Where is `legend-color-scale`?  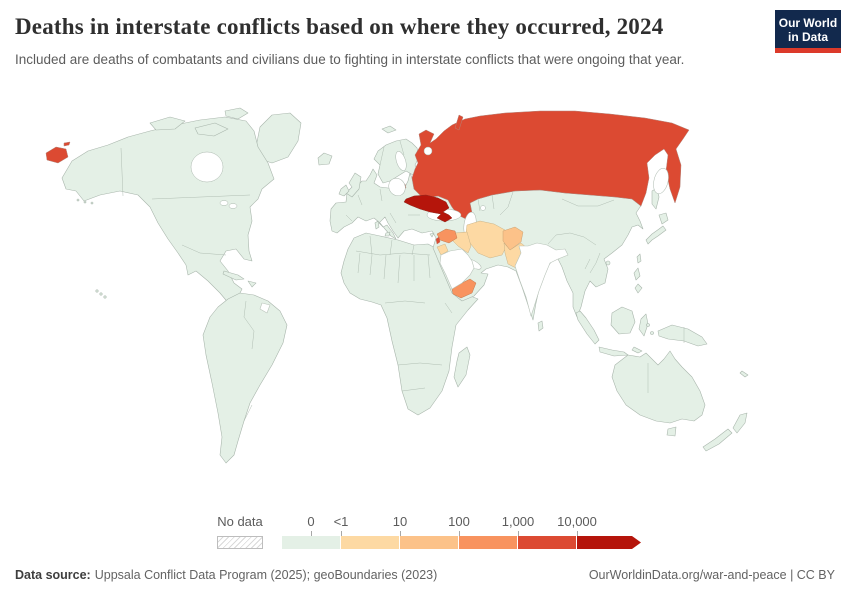
legend-color-scale is located at coordinates (461, 542).